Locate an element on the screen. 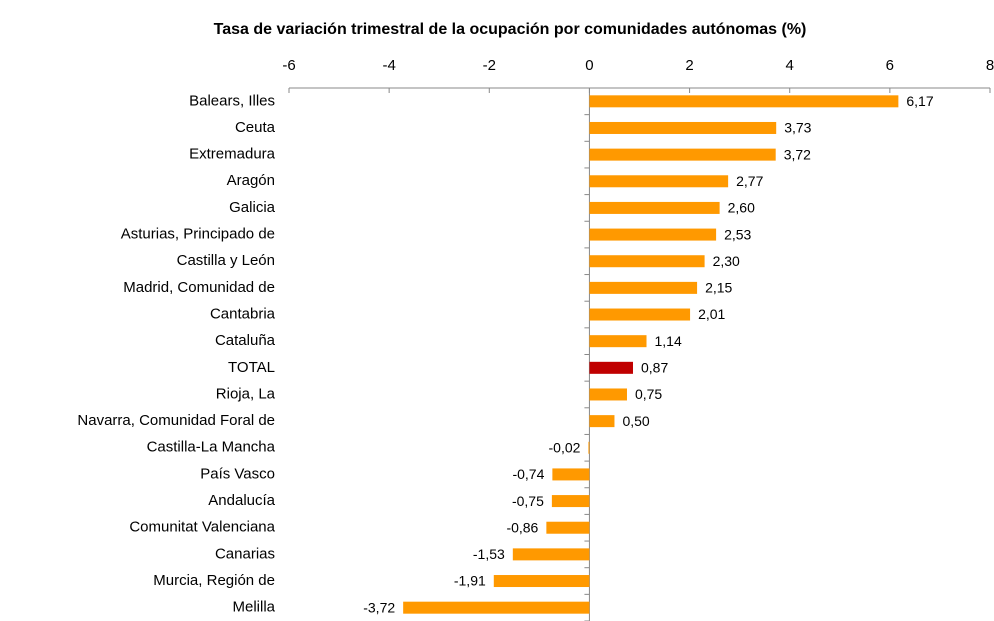 The image size is (994, 621). value-label: 0,50 is located at coordinates (635, 421).